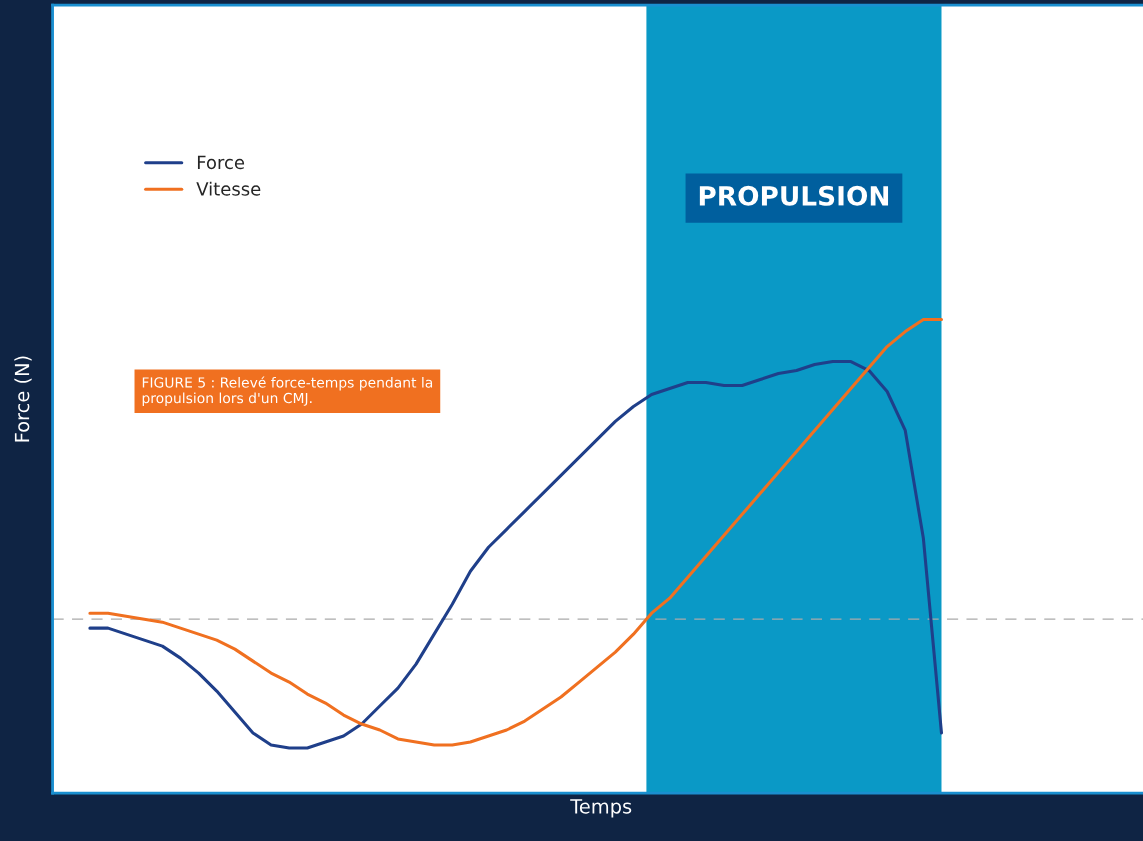  Describe the element at coordinates (228, 188) in the screenshot. I see `legend-label: Vitesse` at that location.